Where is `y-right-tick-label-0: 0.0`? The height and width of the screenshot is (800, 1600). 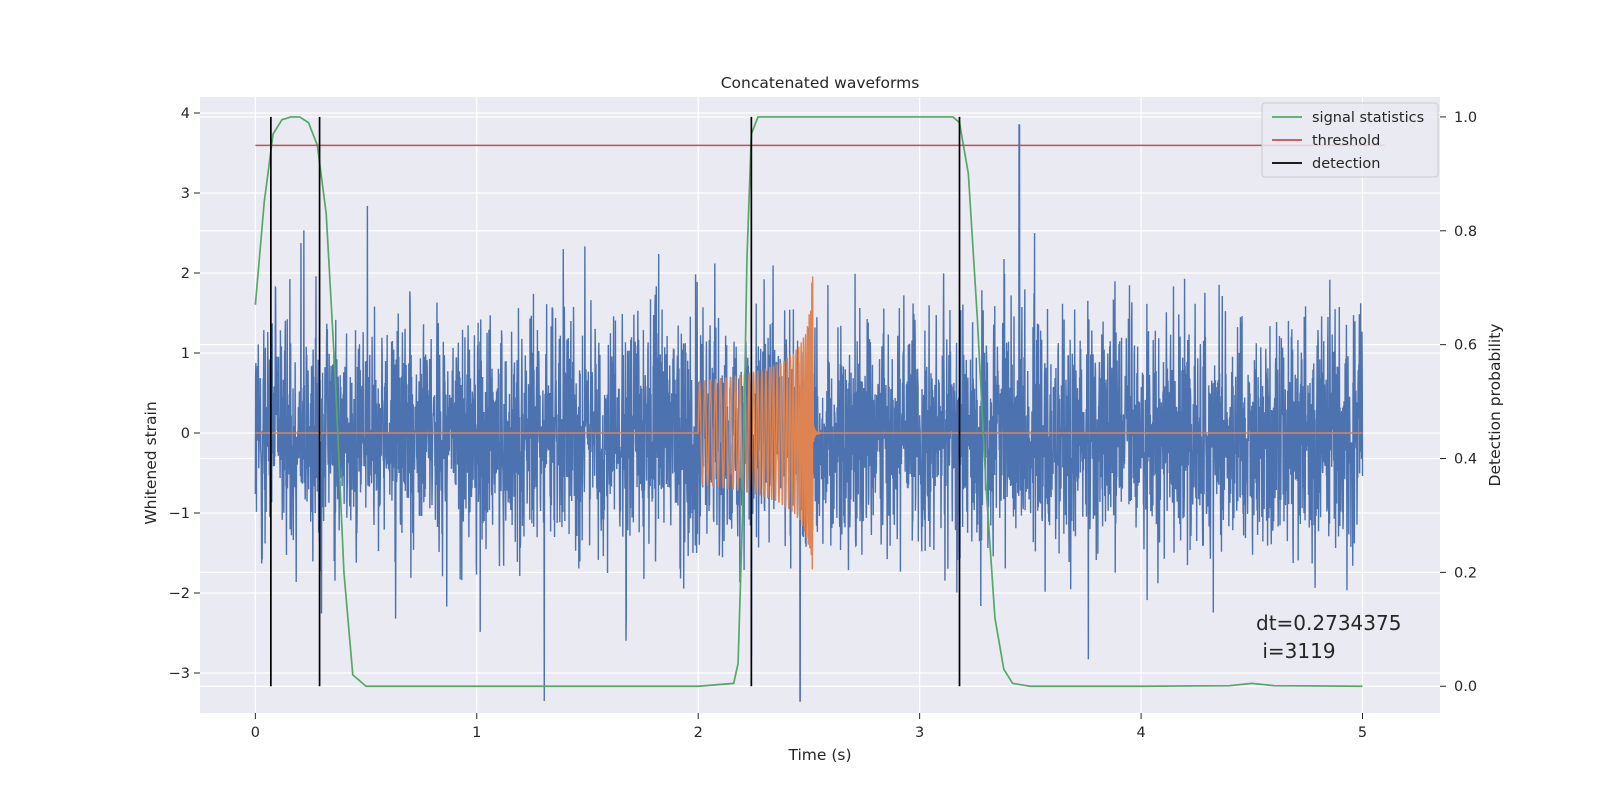
y-right-tick-label-0: 0.0 is located at coordinates (1465, 687).